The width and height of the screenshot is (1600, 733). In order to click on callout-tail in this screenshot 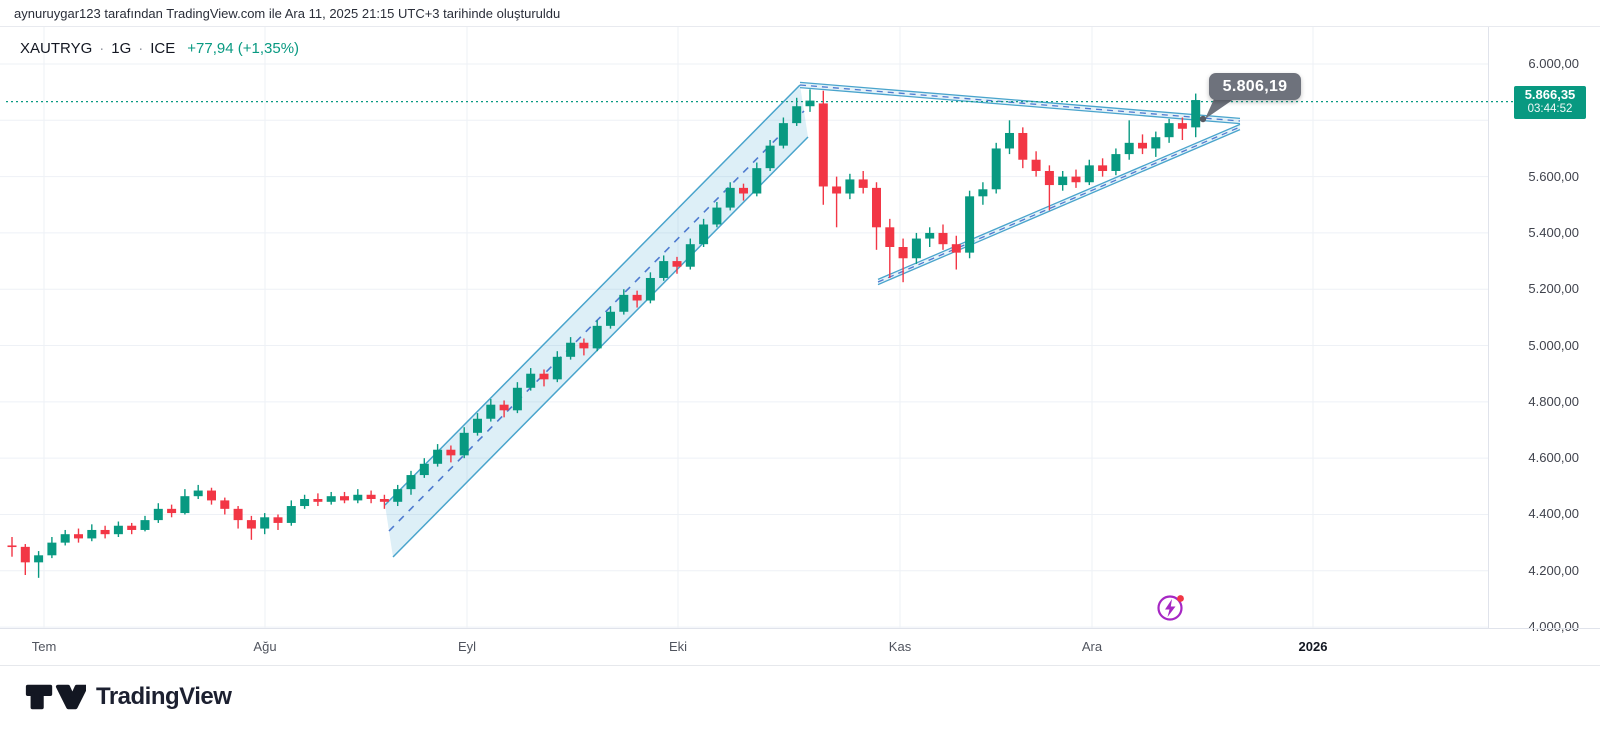, I will do `click(1219, 109)`.